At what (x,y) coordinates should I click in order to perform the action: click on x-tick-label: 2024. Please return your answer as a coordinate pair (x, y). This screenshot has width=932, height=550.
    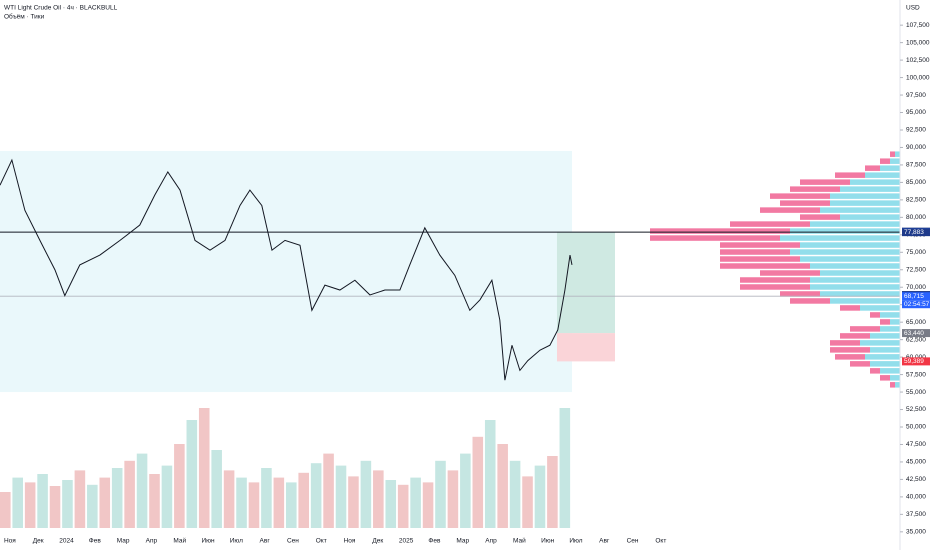
    Looking at the image, I should click on (66, 541).